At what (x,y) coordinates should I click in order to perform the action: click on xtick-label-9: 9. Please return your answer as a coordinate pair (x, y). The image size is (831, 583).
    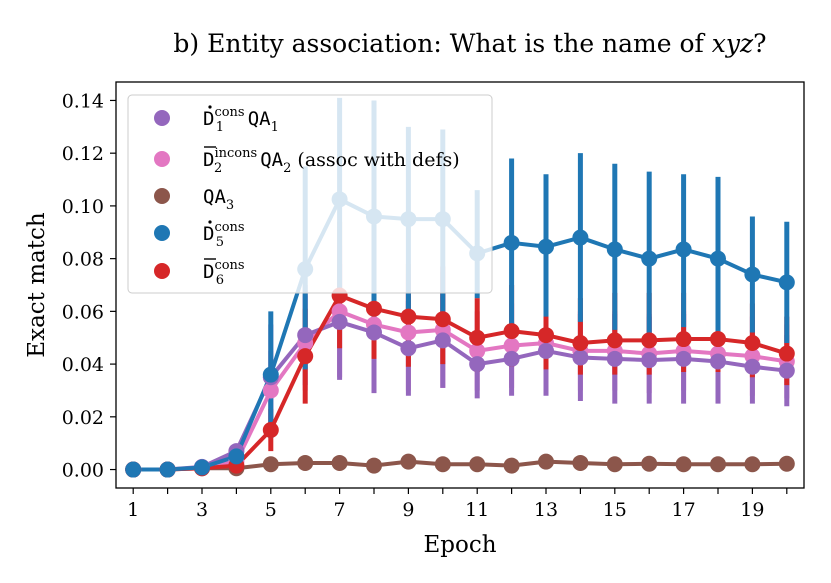
    Looking at the image, I should click on (408, 510).